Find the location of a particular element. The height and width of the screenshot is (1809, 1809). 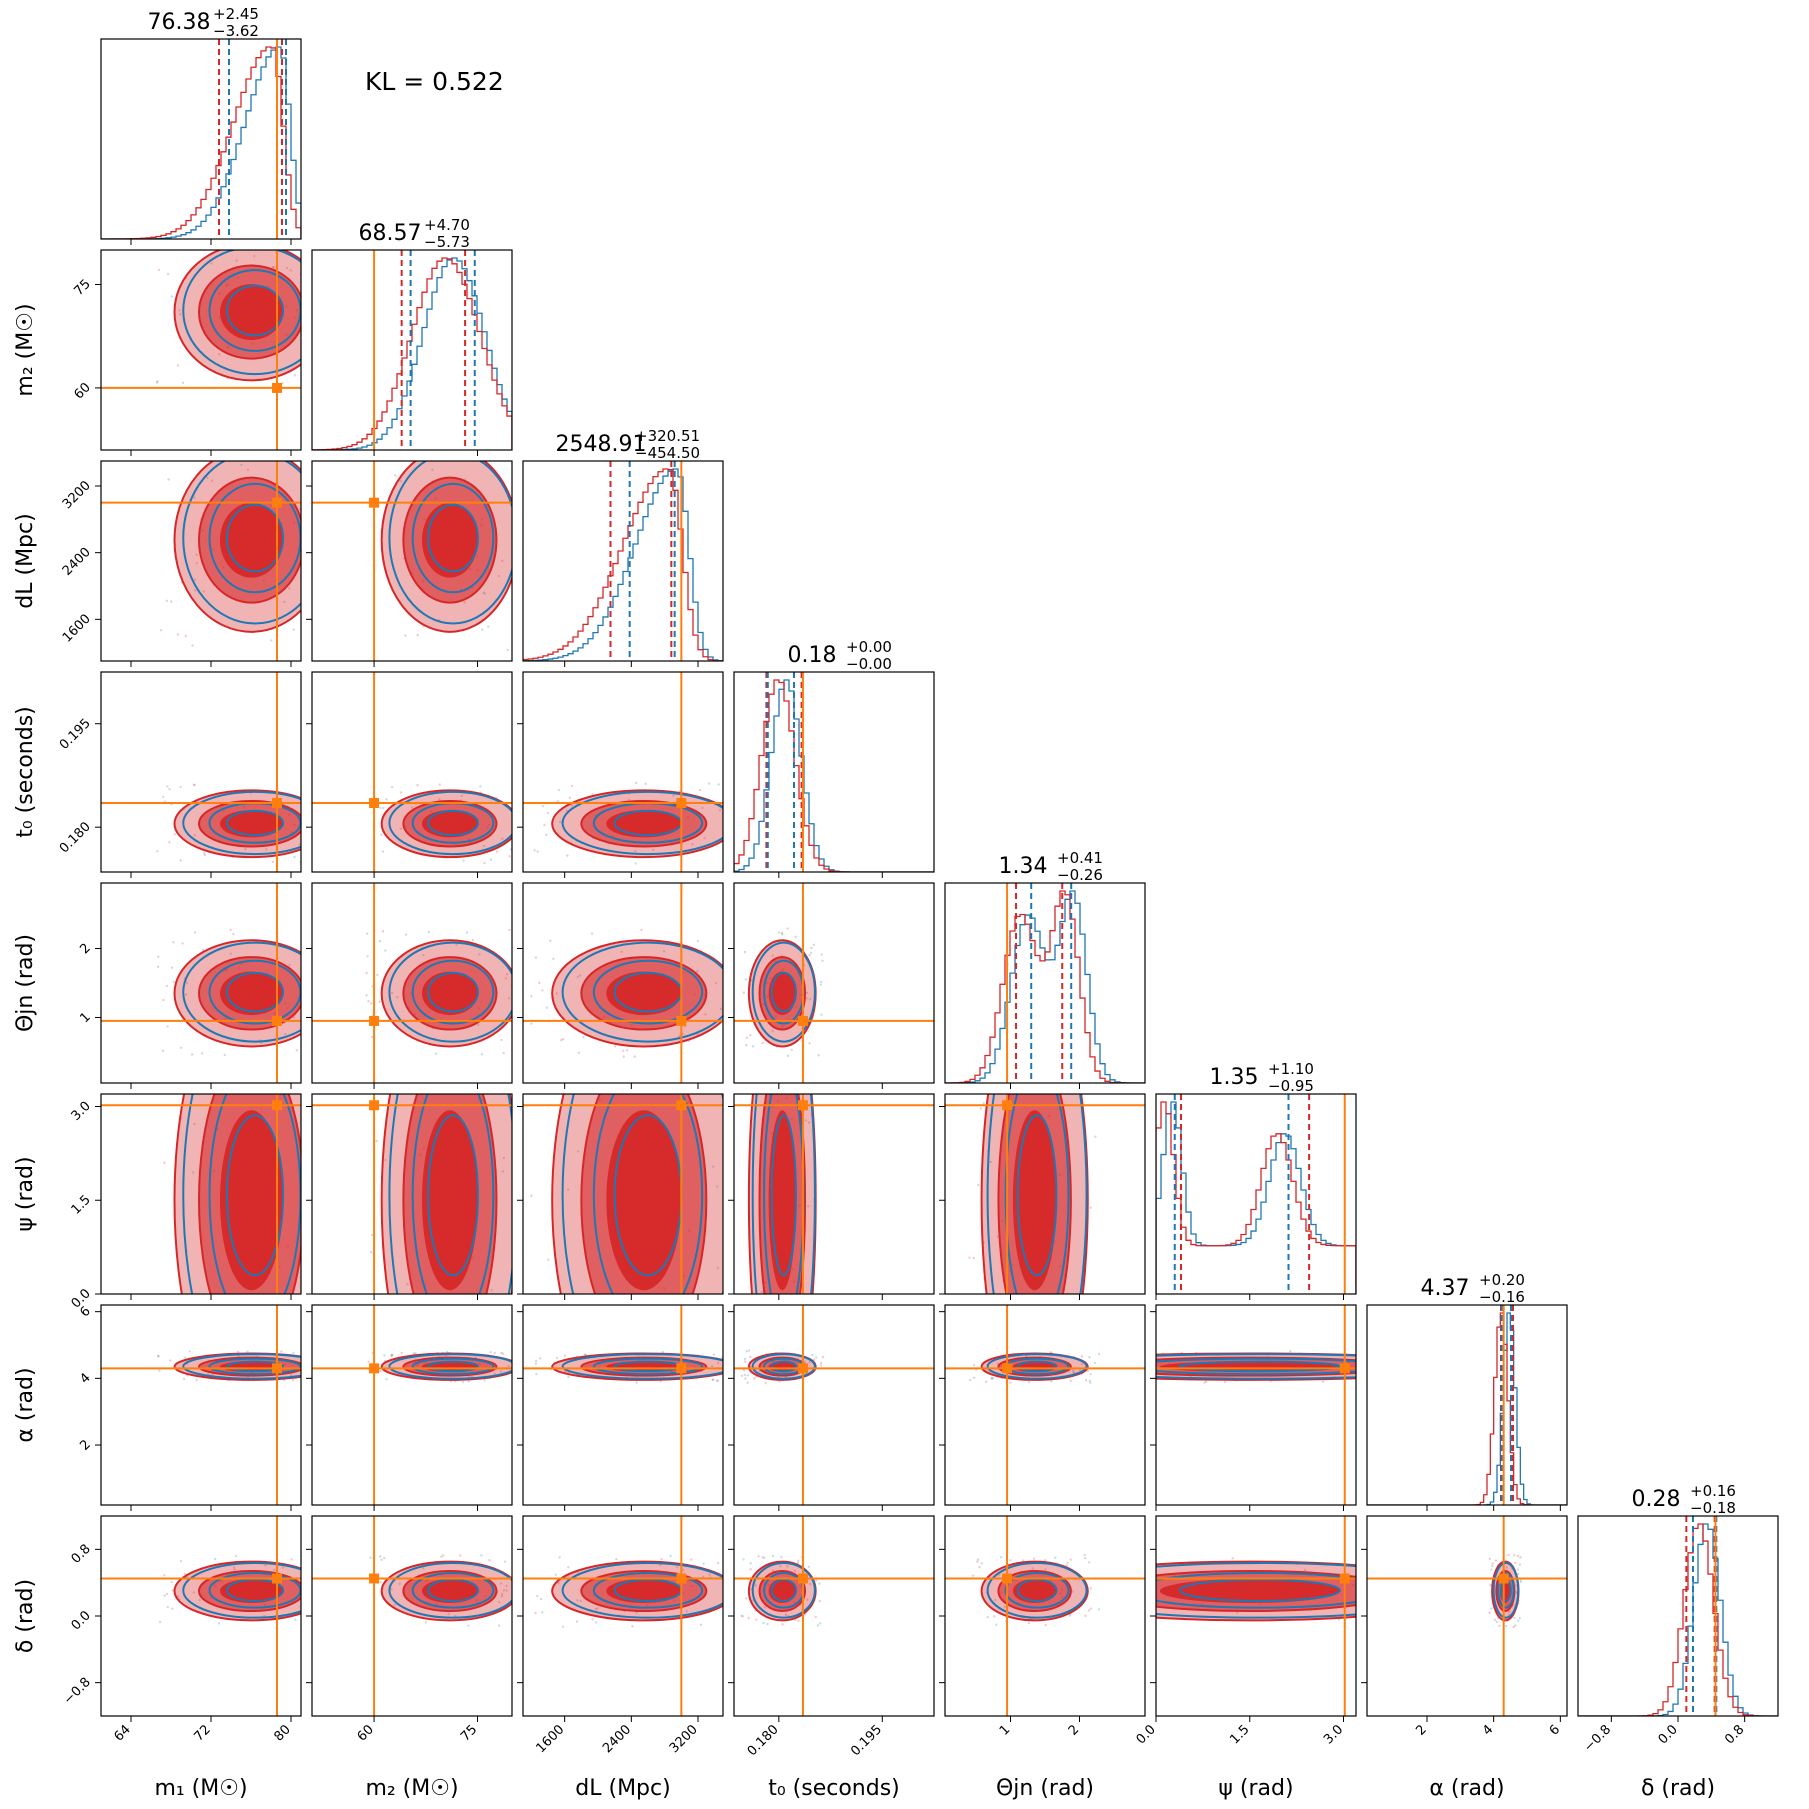

y-tick-label: 2400 is located at coordinates (77, 562).